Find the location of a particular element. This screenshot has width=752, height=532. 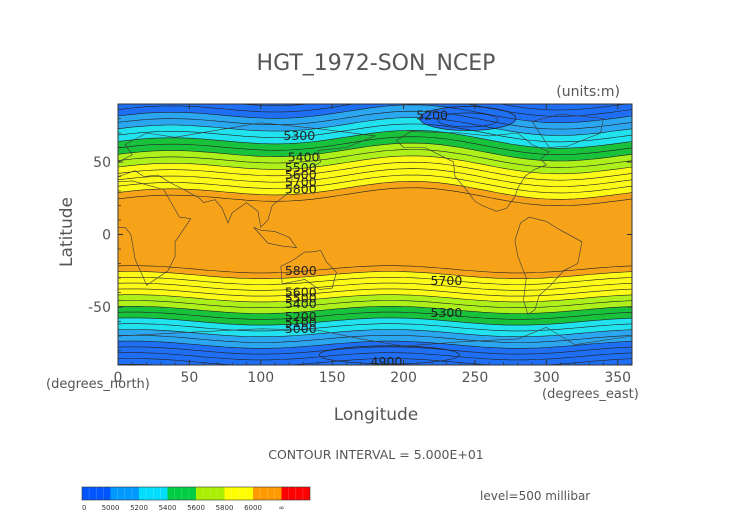

contour-line-5650-n is located at coordinates (375, 171).